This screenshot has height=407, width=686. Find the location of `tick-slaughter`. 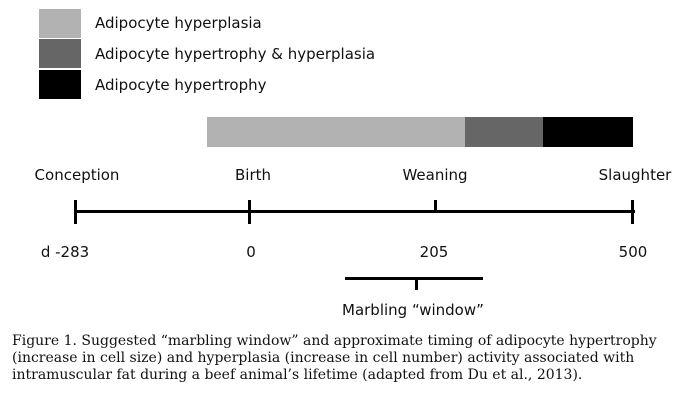

tick-slaughter is located at coordinates (632, 212).